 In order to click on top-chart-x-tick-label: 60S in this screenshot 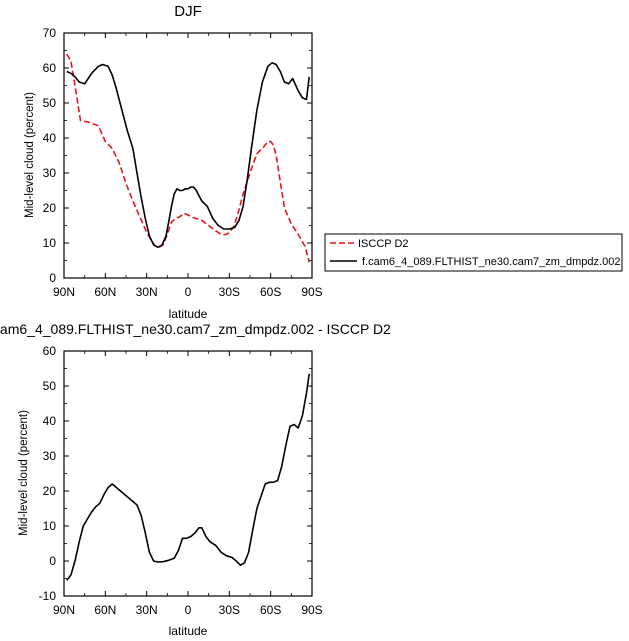, I will do `click(270, 292)`.